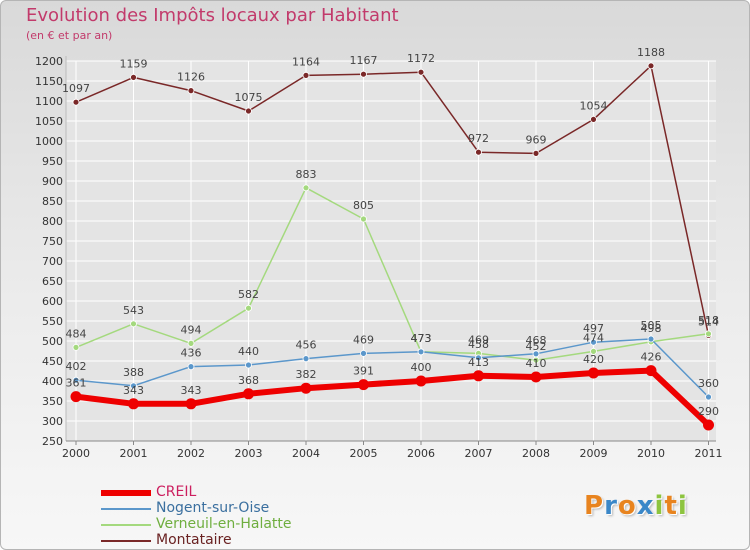  I want to click on data-label-0: 410, so click(536, 363).